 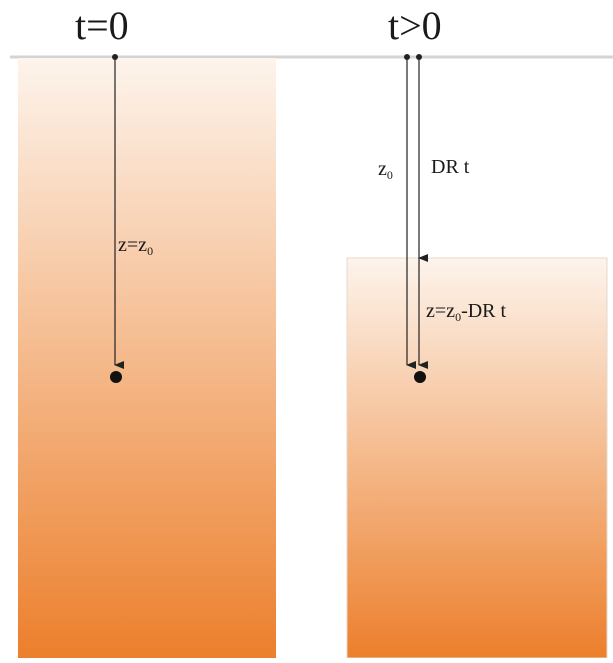 I want to click on panel-title-tgt0: t>0, so click(x=415, y=25).